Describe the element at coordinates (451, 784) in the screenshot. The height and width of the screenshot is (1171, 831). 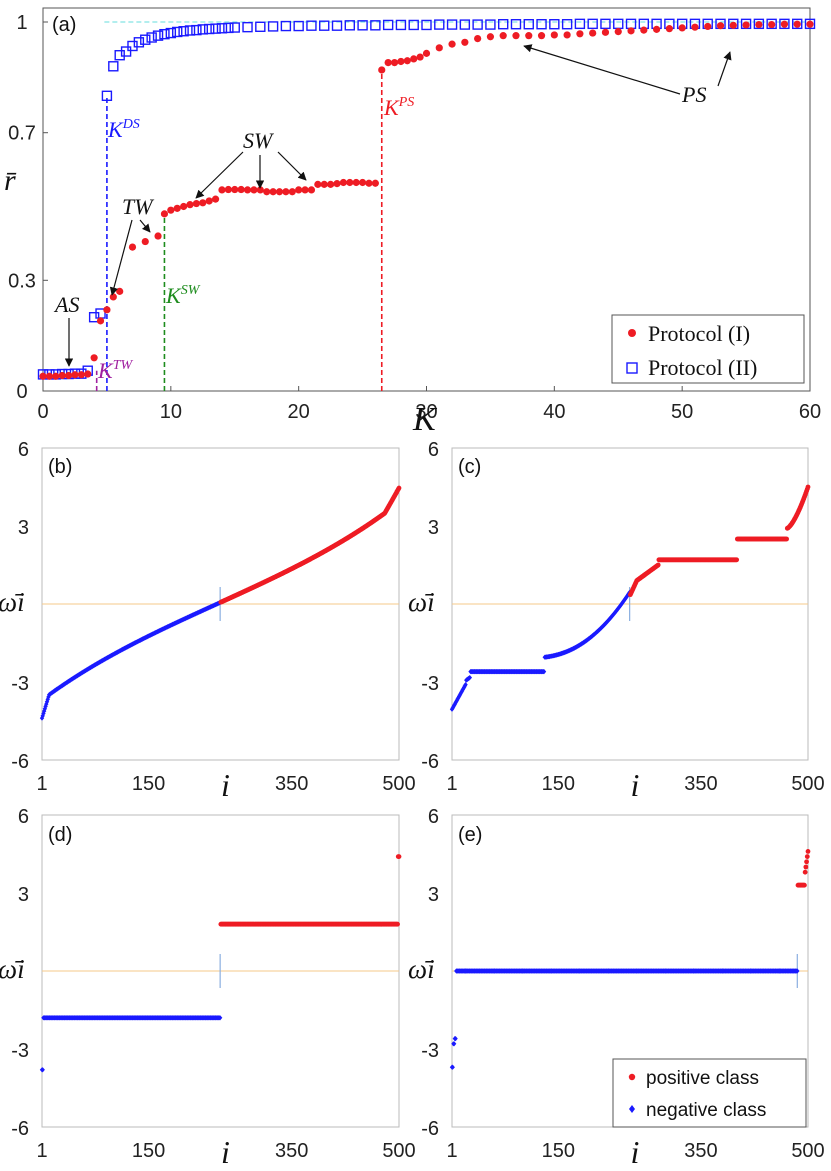
I see `panel-c-xtick-label: 1` at that location.